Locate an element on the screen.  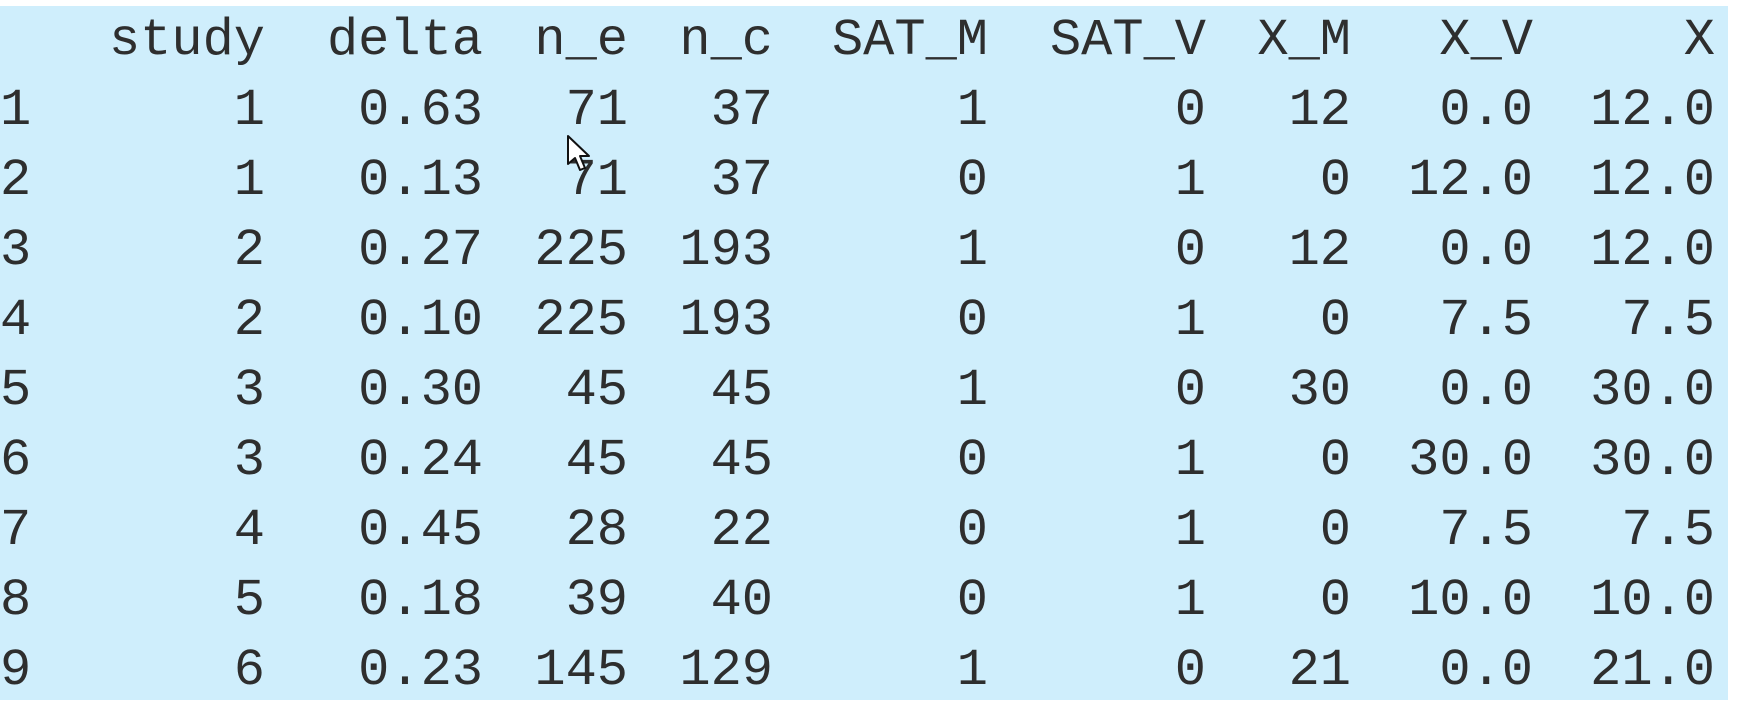
table-row: 4 2 0.10 225 193 0 1 0 7.5 7.5 is located at coordinates (857, 321).